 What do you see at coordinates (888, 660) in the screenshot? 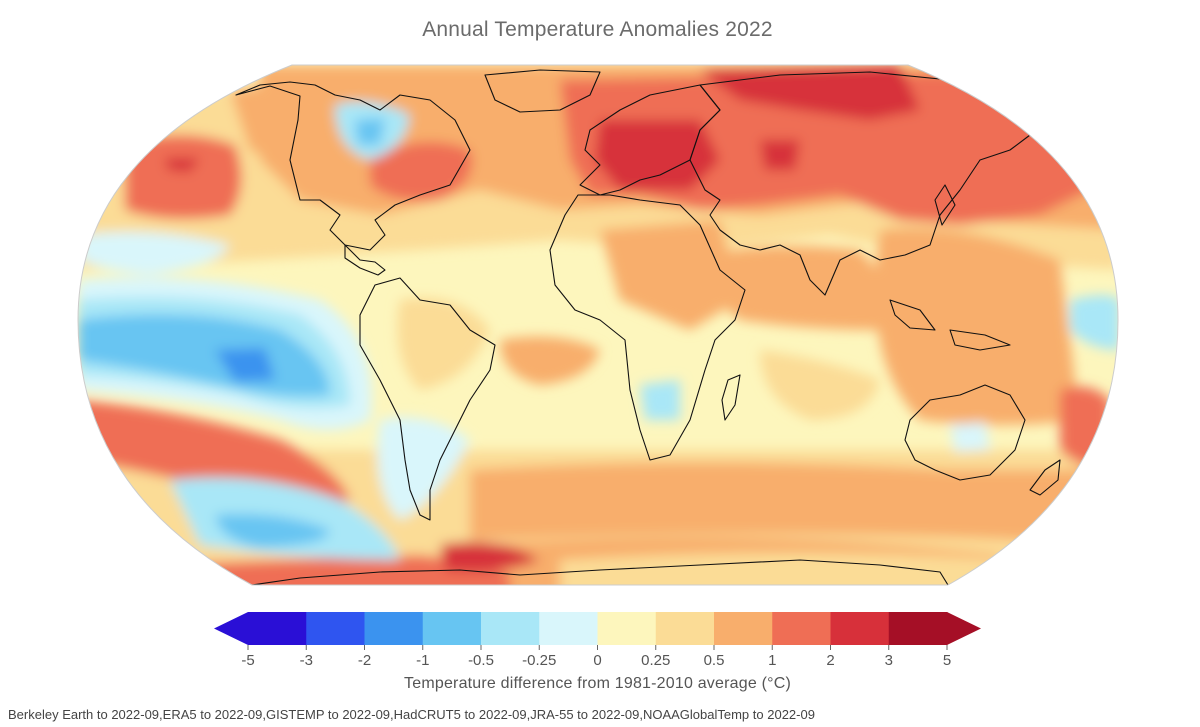
I see `colorbar-tick-label: 3` at bounding box center [888, 660].